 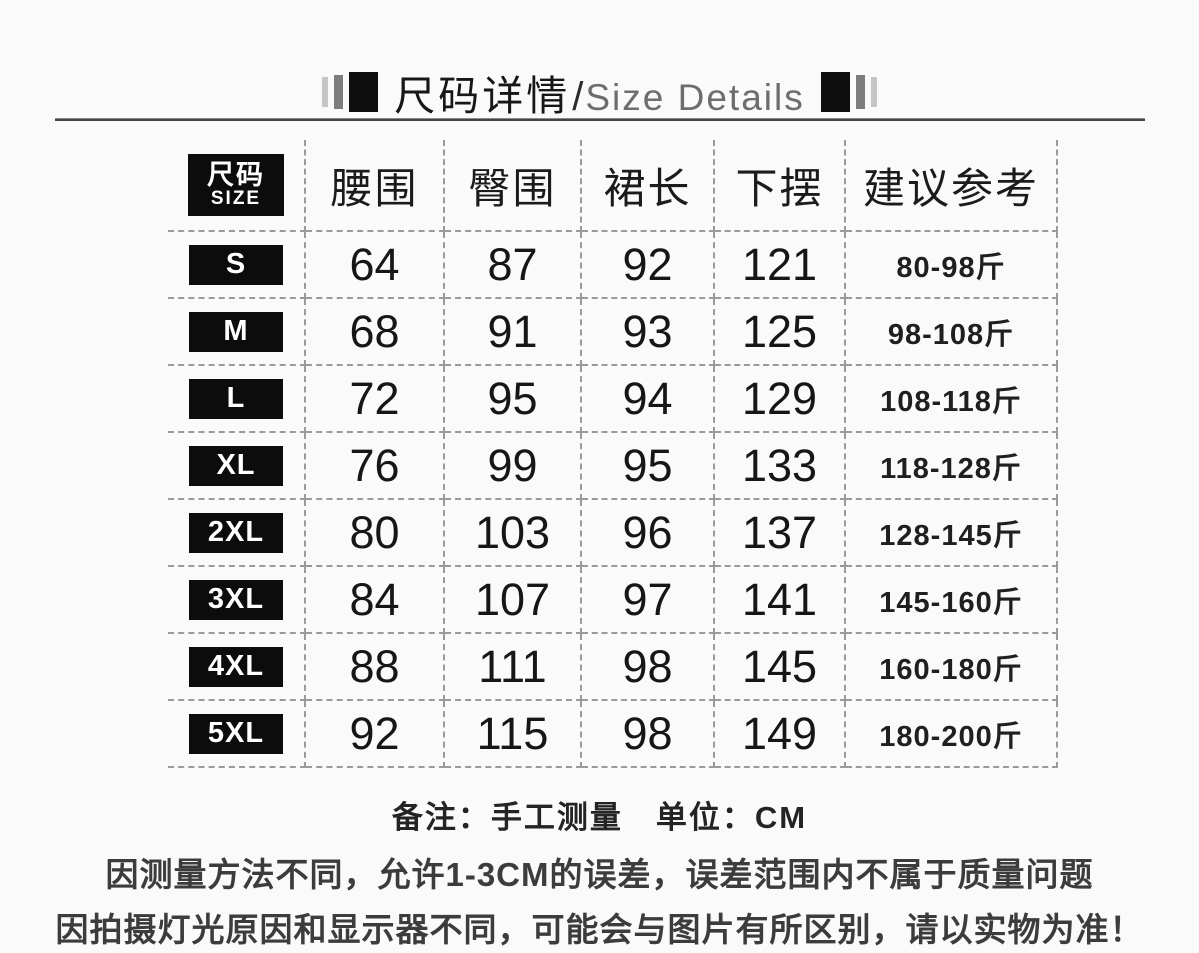 What do you see at coordinates (513, 734) in the screenshot?
I see `hip-cell: 115` at bounding box center [513, 734].